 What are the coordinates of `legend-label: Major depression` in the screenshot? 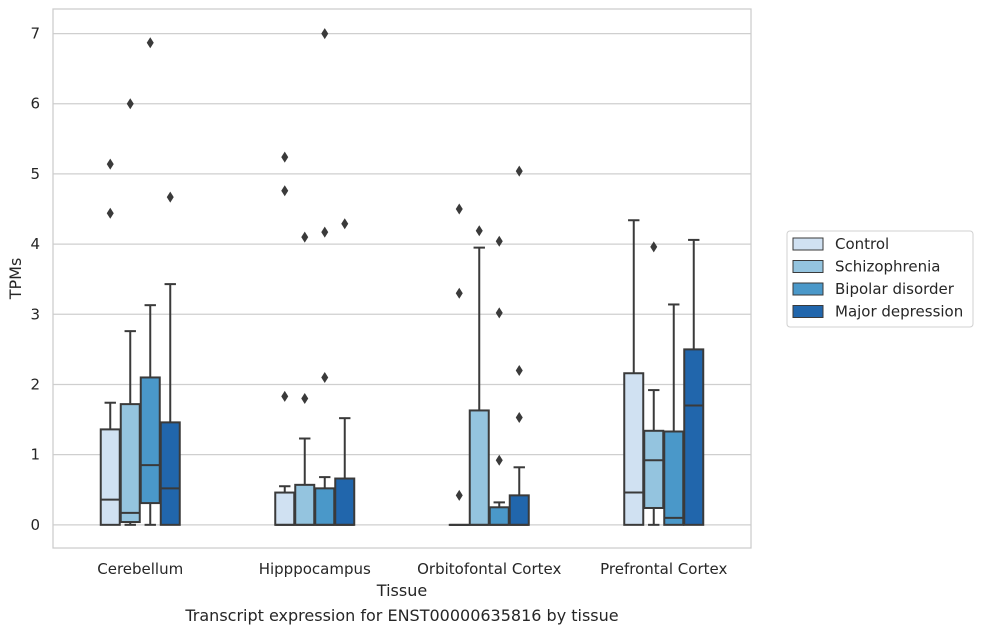 It's located at (899, 312).